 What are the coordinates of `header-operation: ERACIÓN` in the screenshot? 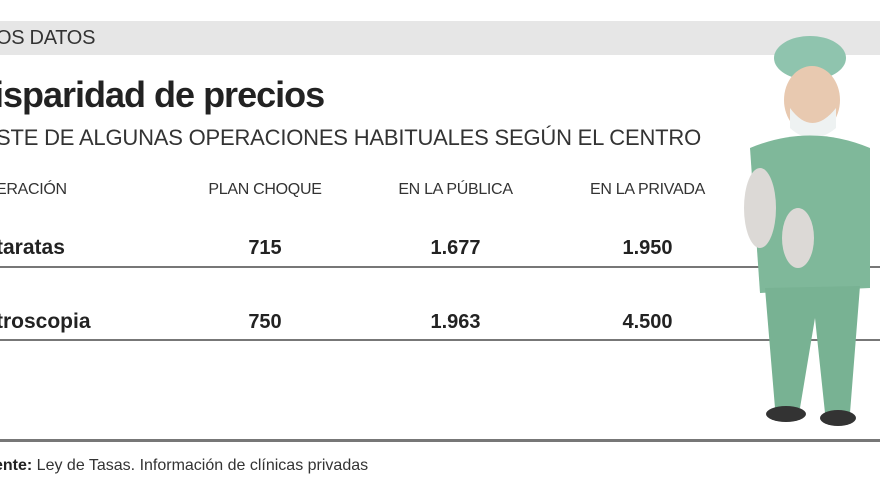 It's located at (33, 189).